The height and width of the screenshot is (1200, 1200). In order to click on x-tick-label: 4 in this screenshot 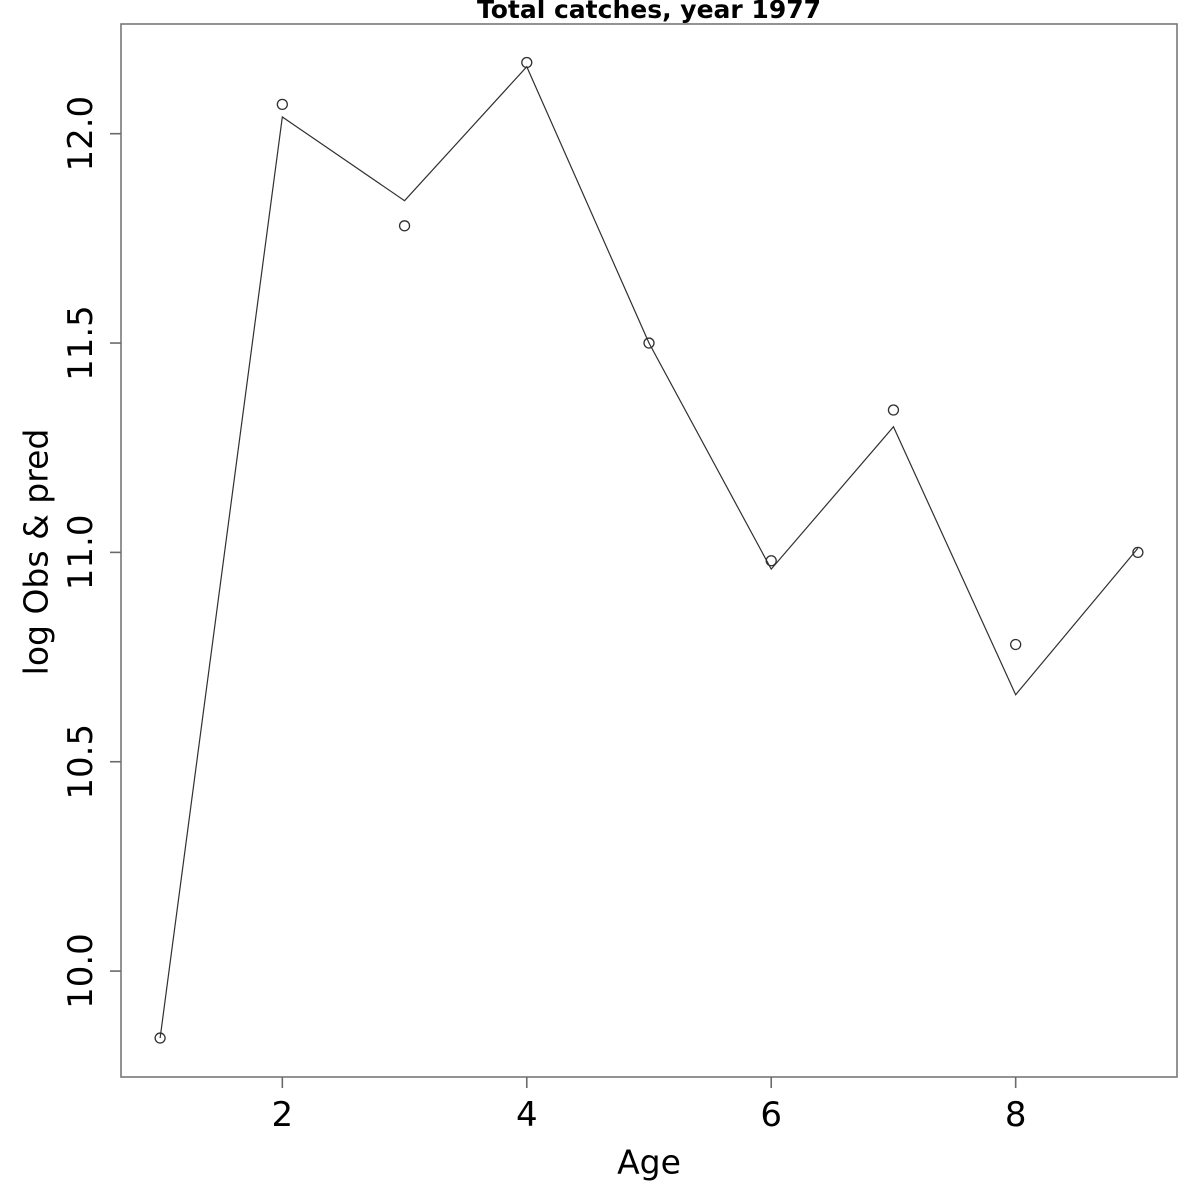, I will do `click(527, 1115)`.